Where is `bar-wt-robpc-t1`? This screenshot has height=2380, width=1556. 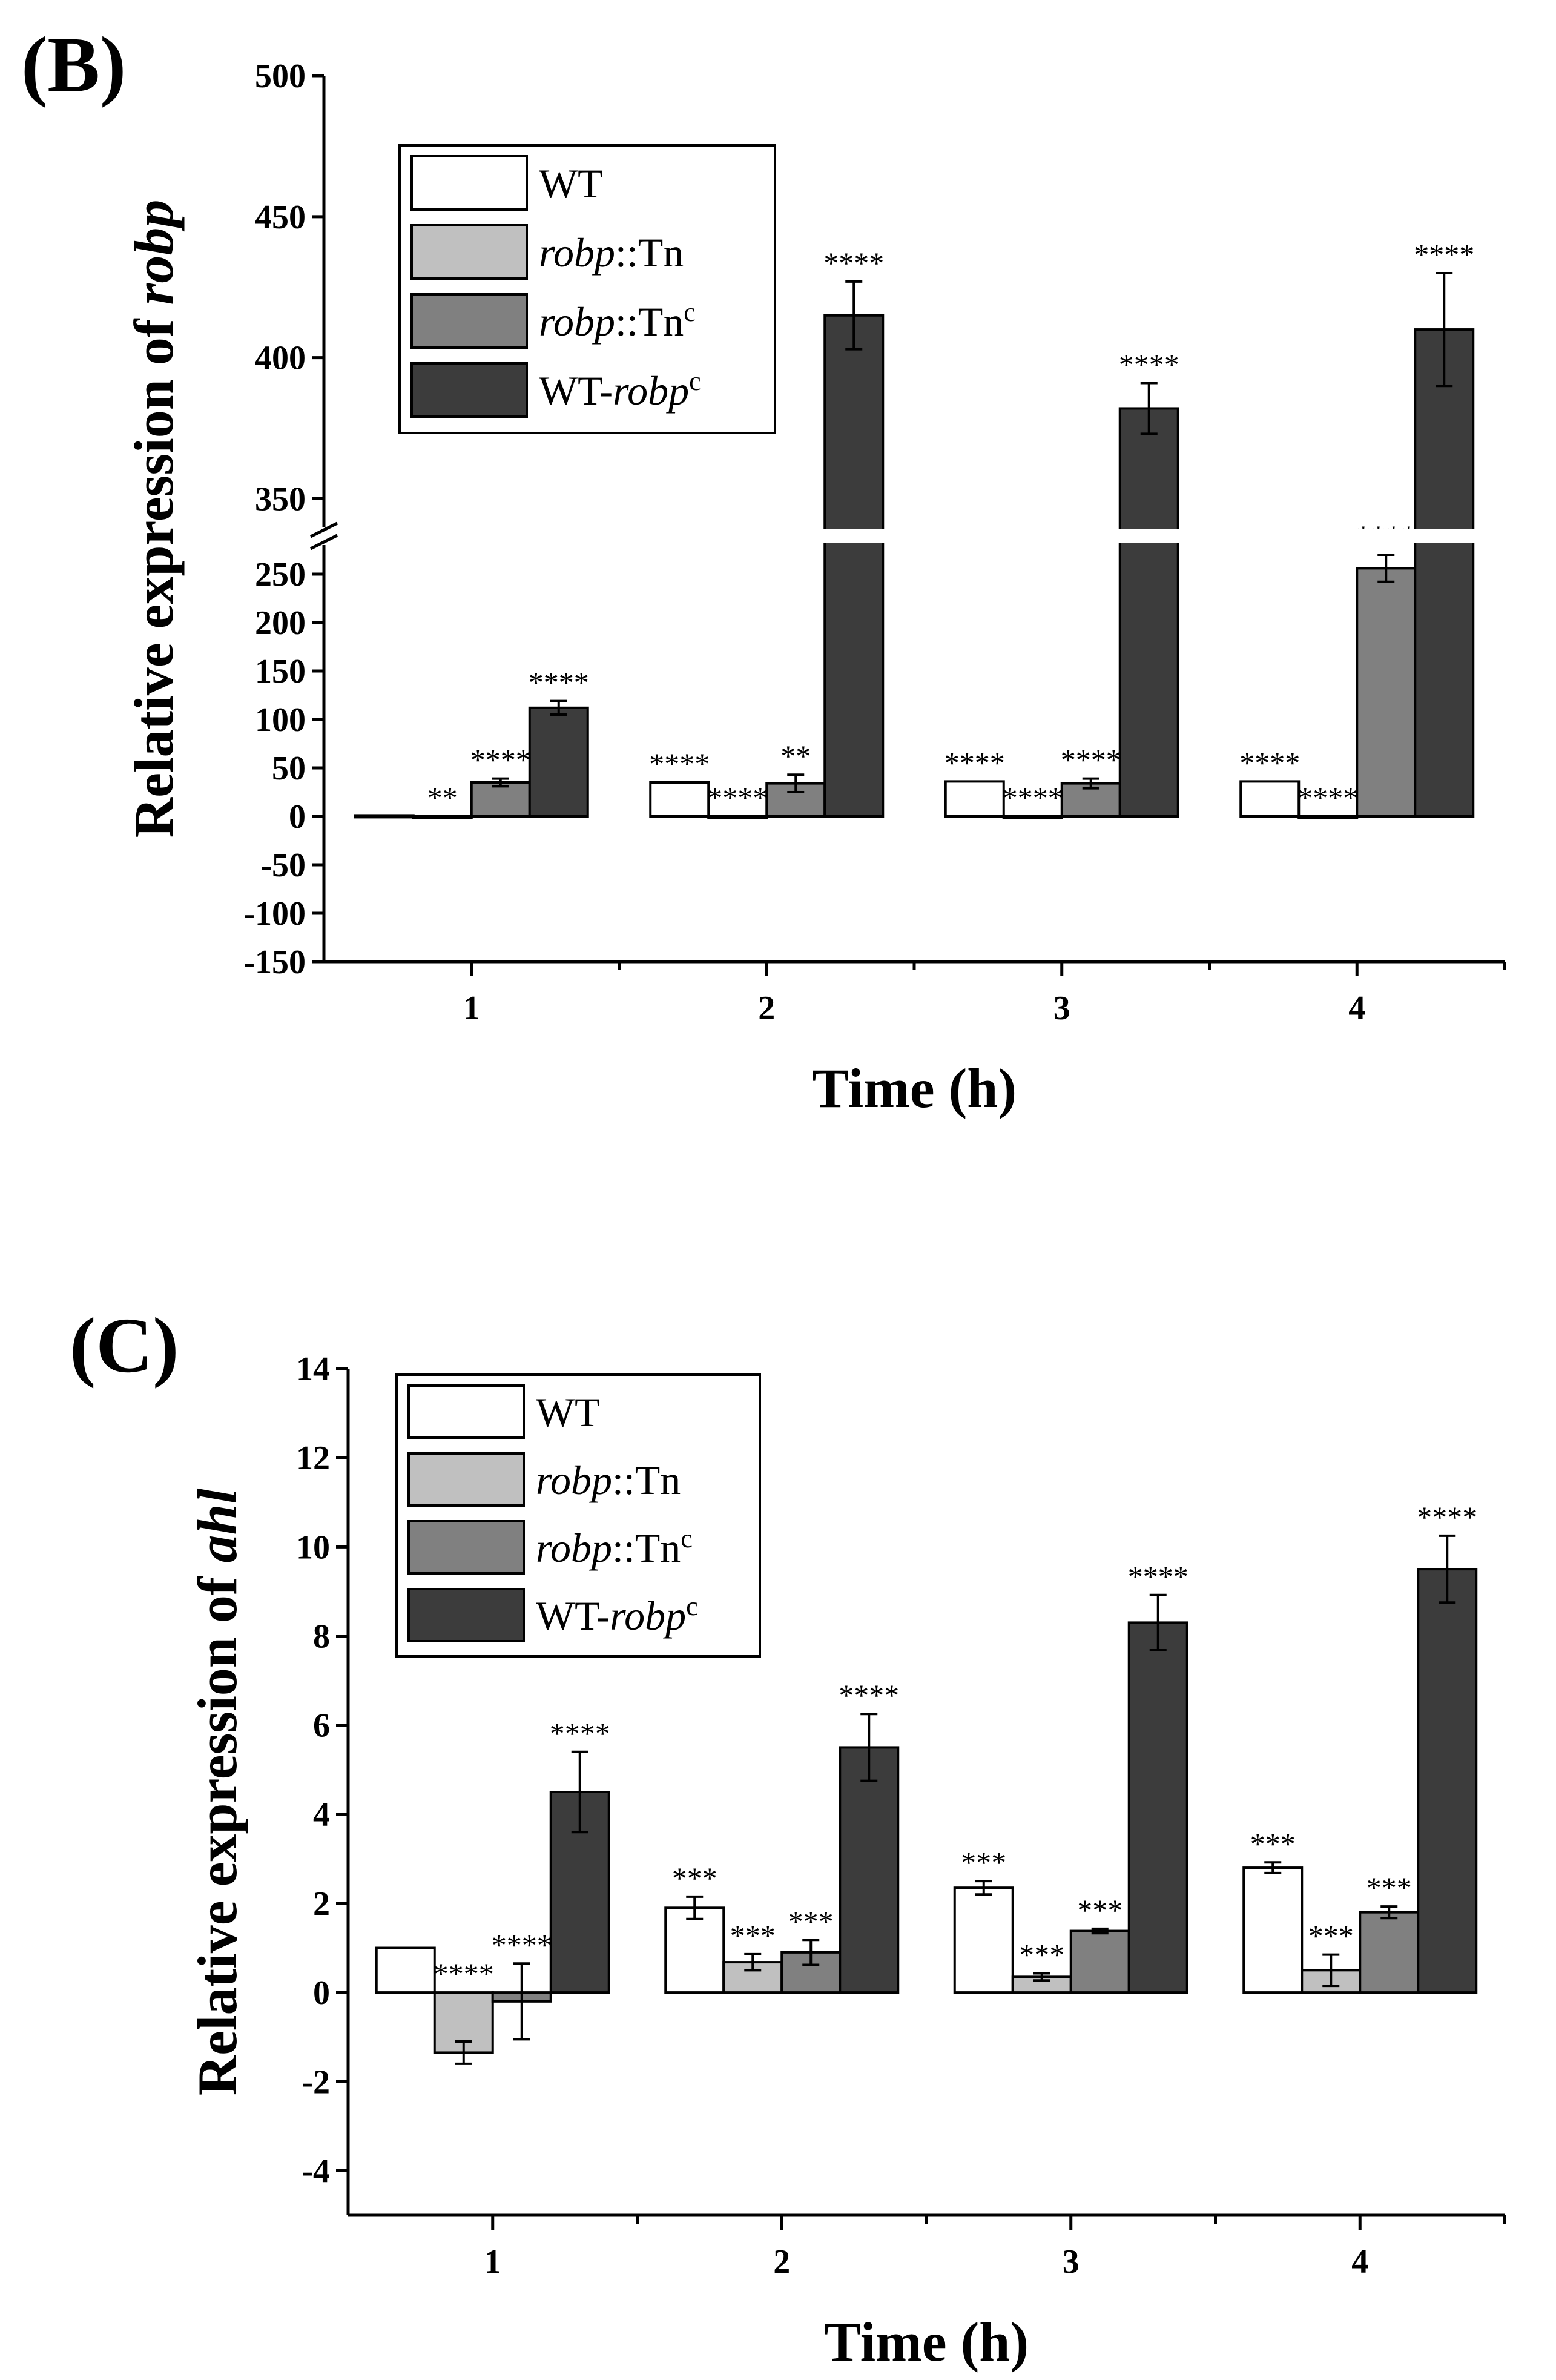
bar-wt-robpc-t1 is located at coordinates (558, 762).